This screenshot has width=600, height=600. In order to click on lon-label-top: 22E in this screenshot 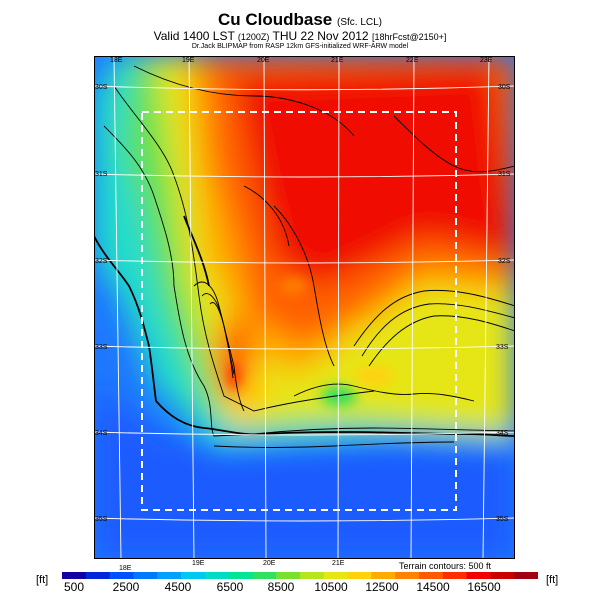, I will do `click(412, 60)`.